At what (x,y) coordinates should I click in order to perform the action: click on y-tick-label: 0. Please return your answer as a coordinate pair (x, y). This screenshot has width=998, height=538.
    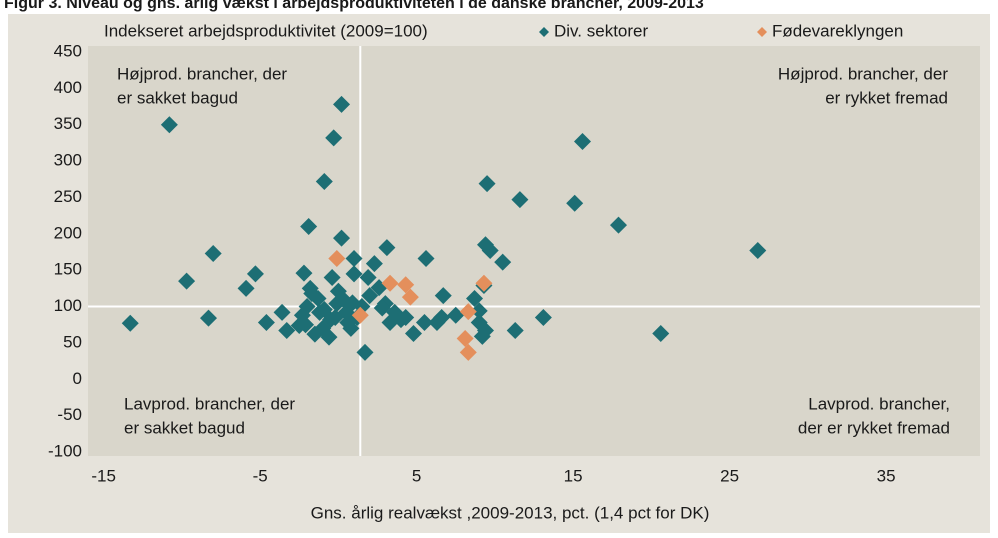
    Looking at the image, I should click on (77, 378).